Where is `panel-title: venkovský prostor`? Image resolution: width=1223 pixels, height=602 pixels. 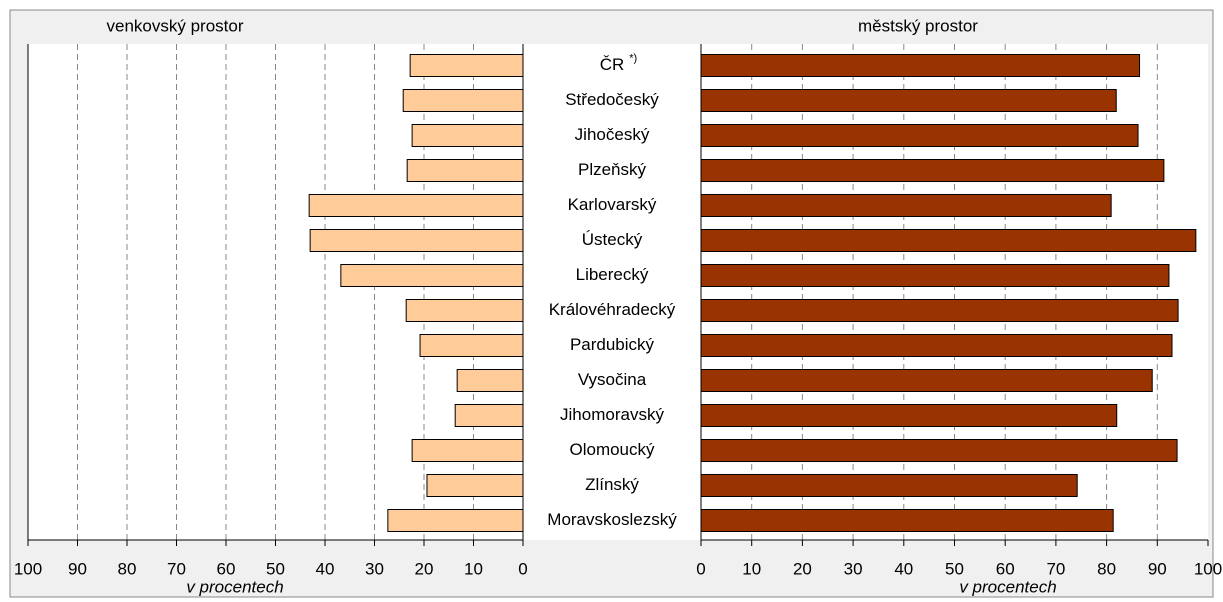 panel-title: venkovský prostor is located at coordinates (175, 25).